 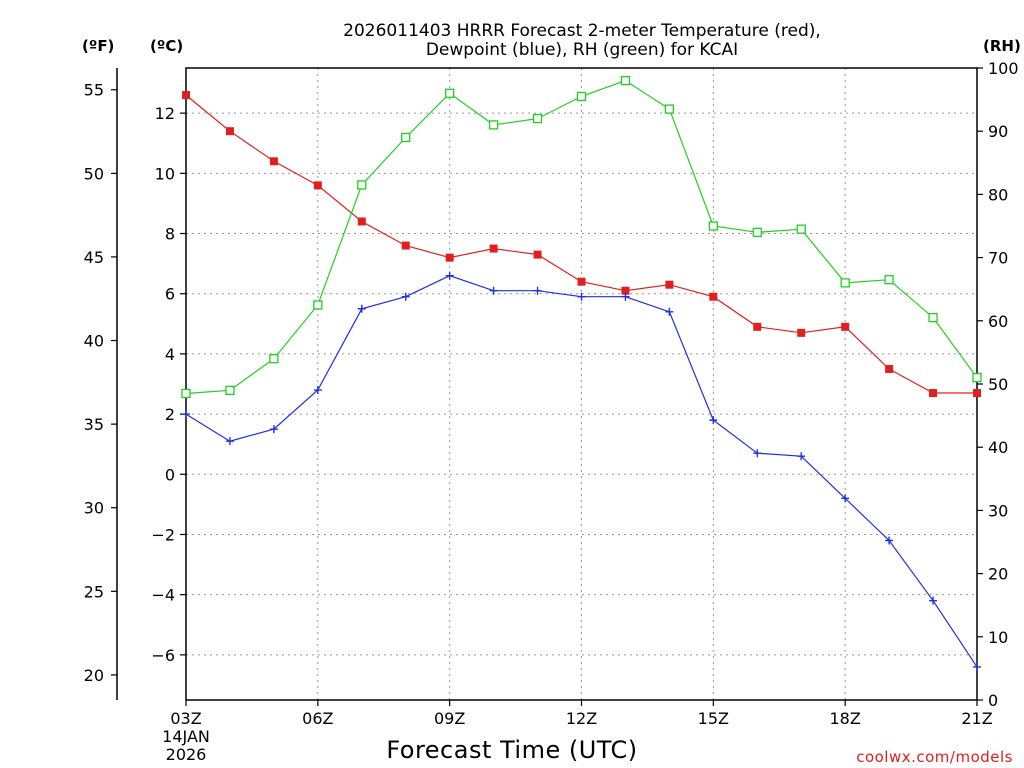 I want to click on rh-unit-label: (RH), so click(x=1002, y=46).